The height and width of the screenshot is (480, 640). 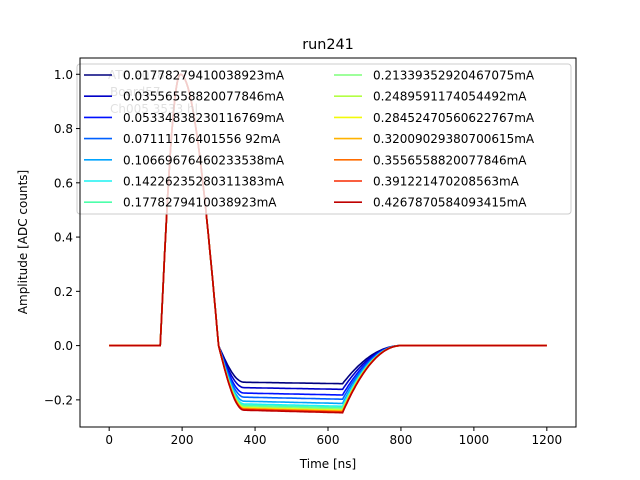 What do you see at coordinates (327, 464) in the screenshot?
I see `x-axis-label: Time [ns]` at bounding box center [327, 464].